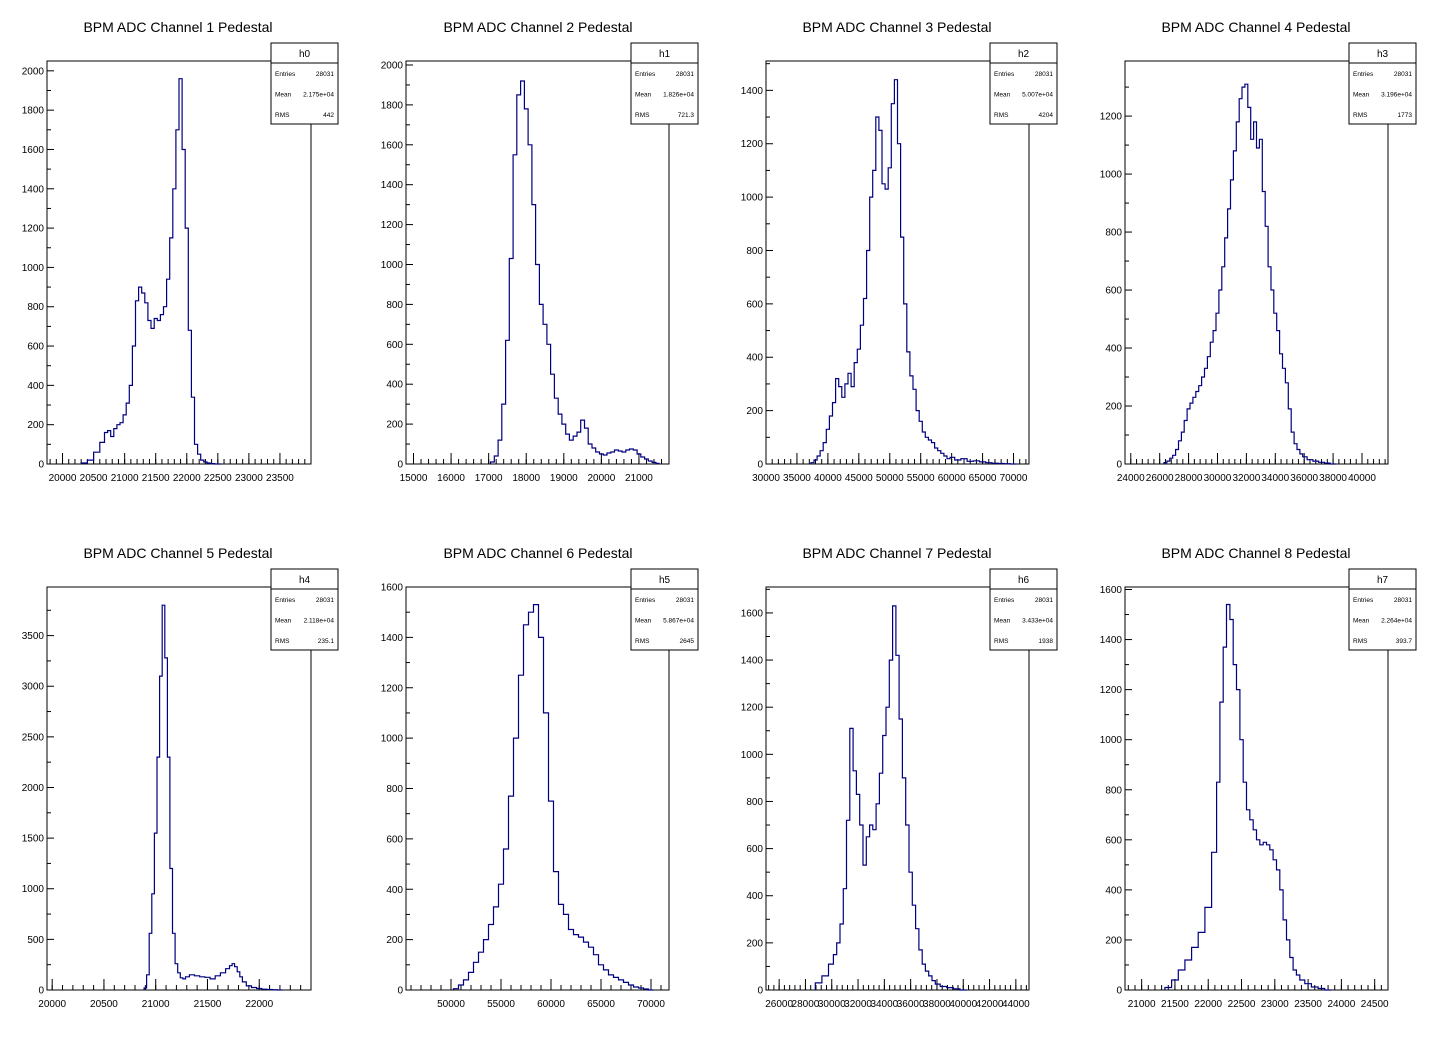 The height and width of the screenshot is (1052, 1436). I want to click on stats-value: 1938, so click(1046, 641).